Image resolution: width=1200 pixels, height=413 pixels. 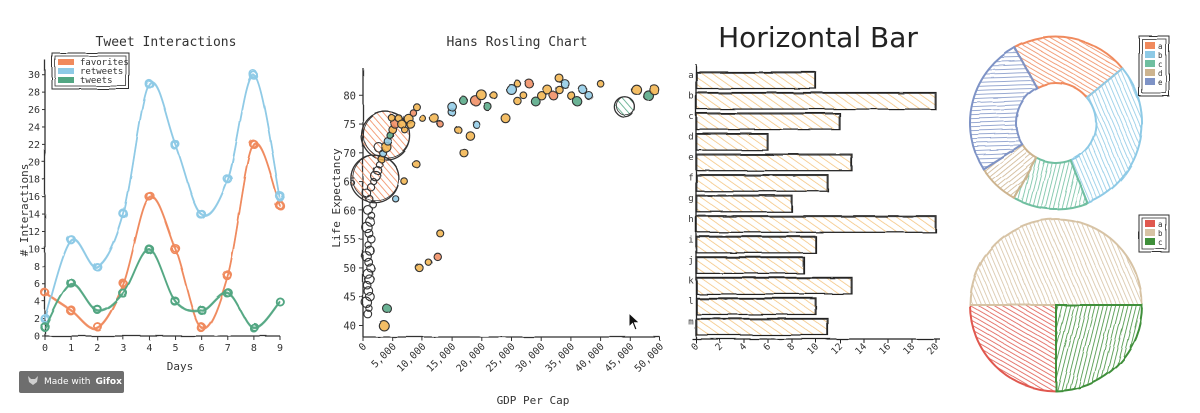 What do you see at coordinates (690, 179) in the screenshot?
I see `bar-category-label: f` at bounding box center [690, 179].